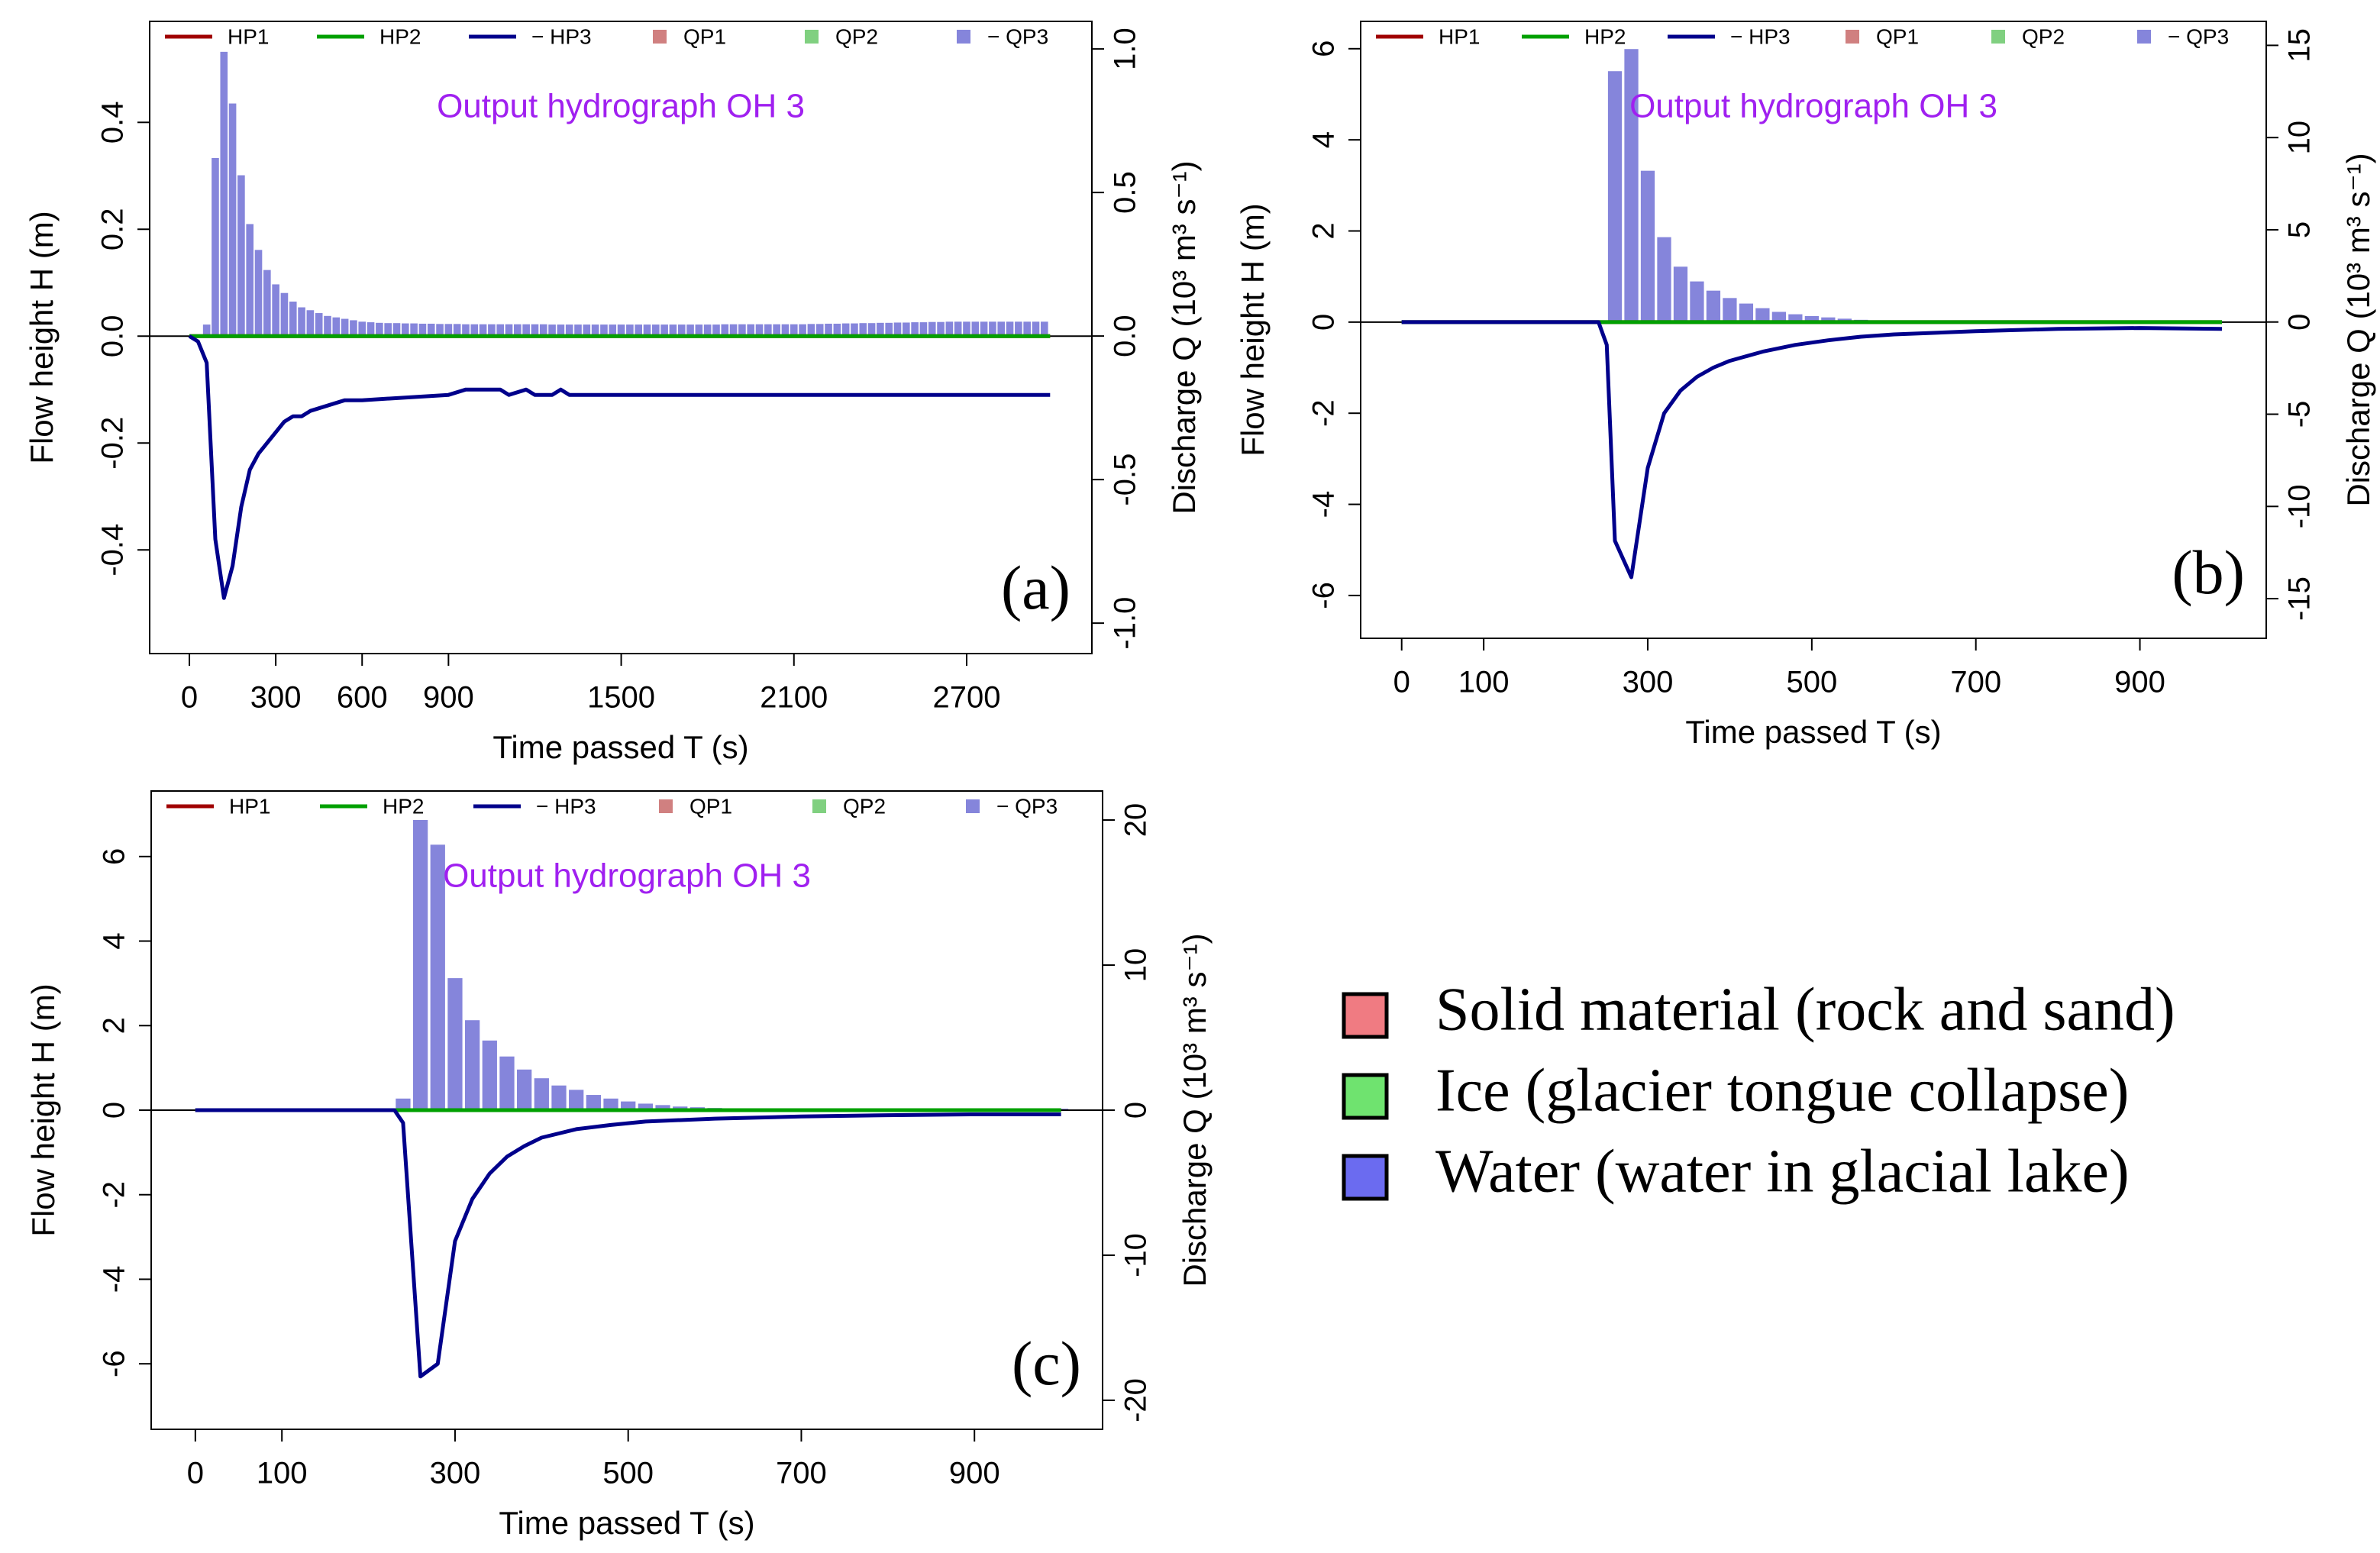 Image resolution: width=2380 pixels, height=1553 pixels. I want to click on legend-panel-label: Water (water in glacial lake), so click(1782, 1171).